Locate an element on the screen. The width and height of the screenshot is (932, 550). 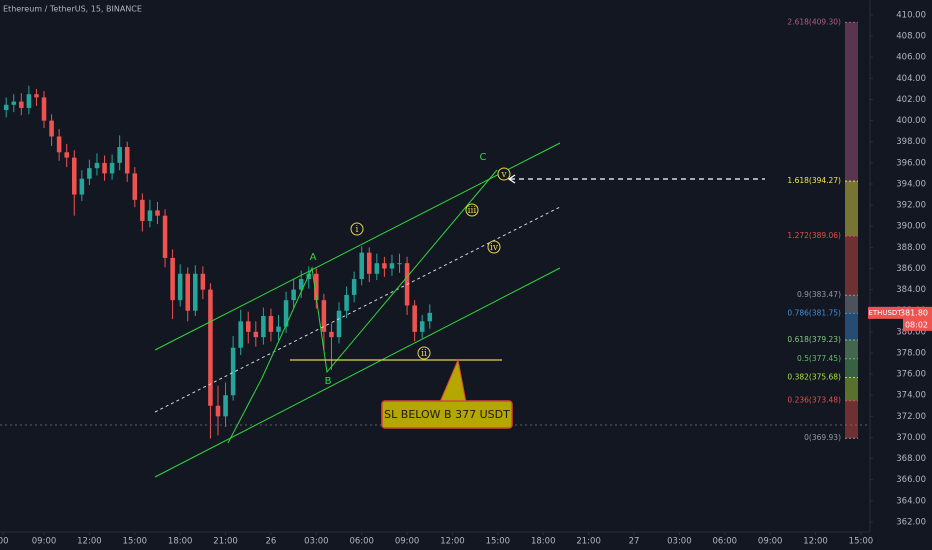
fib-label: 0.786(381.75) is located at coordinates (814, 312).